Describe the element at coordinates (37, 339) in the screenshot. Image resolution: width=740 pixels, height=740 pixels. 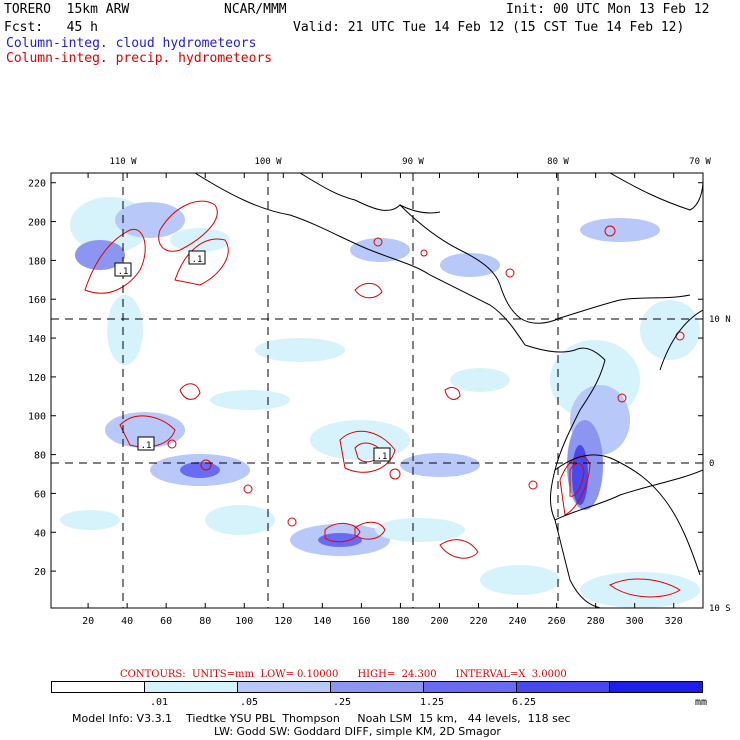
I see `y-tick-label-6: 140` at that location.